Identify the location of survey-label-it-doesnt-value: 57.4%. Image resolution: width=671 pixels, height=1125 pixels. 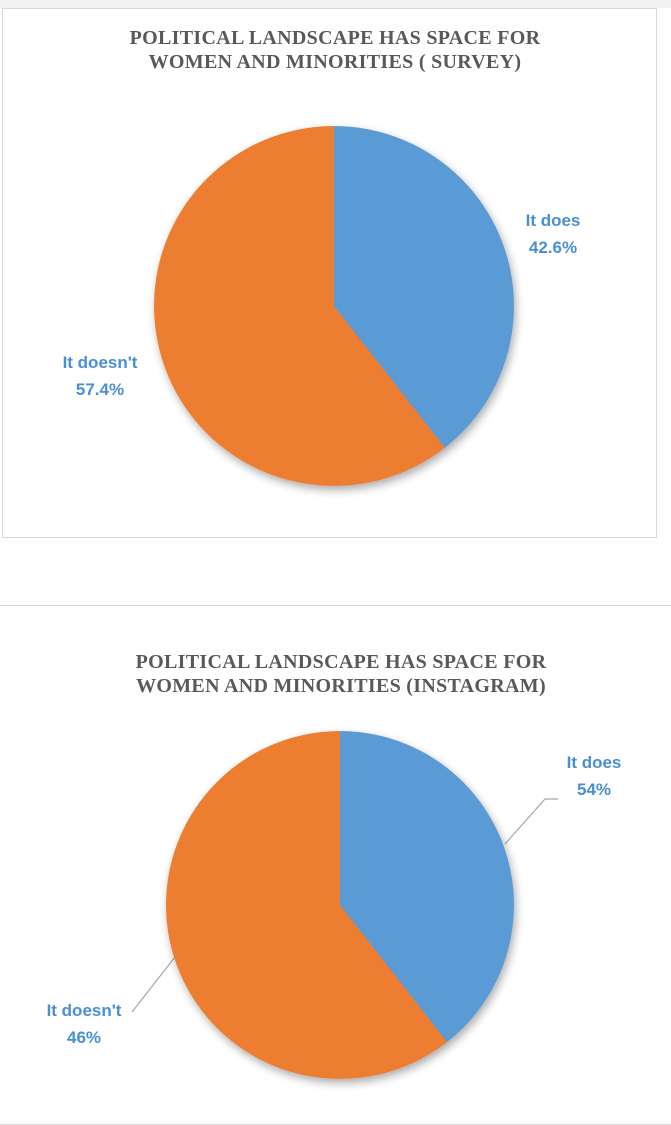
(100, 389).